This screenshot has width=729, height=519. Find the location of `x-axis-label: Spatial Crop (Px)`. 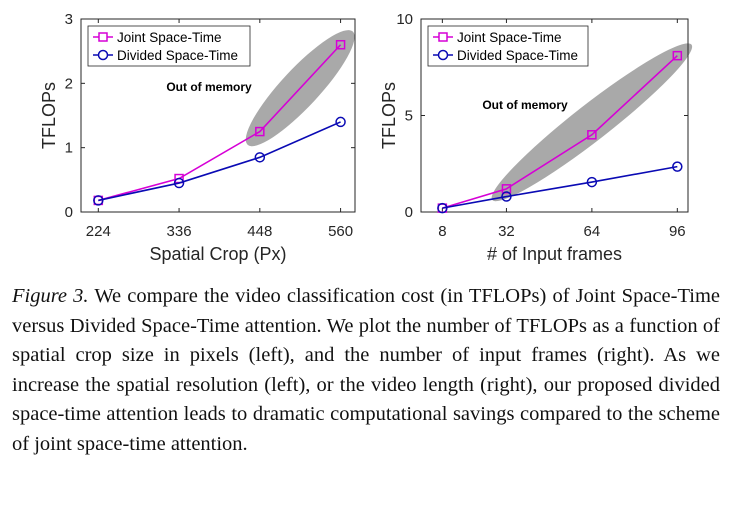

x-axis-label: Spatial Crop (Px) is located at coordinates (217, 254).